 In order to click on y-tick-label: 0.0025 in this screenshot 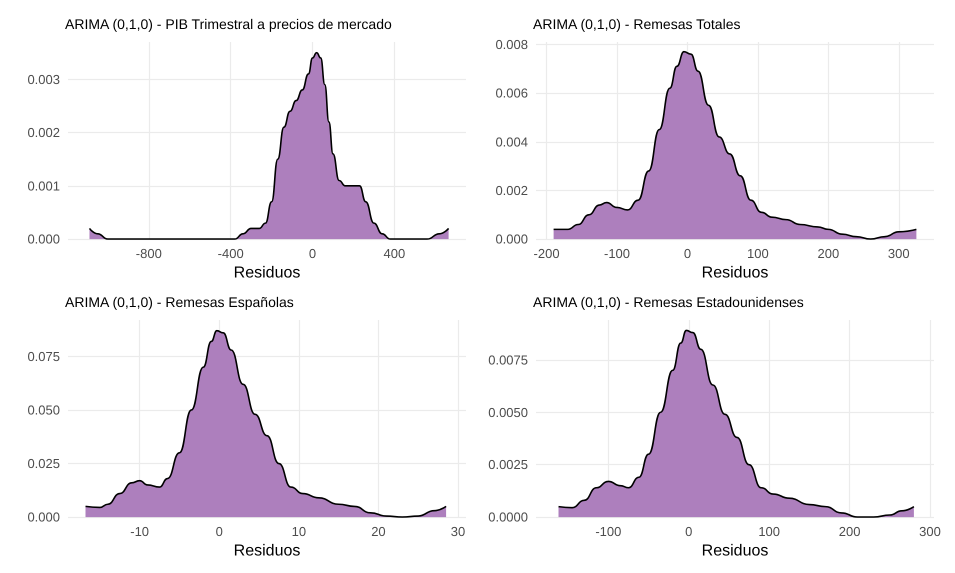, I will do `click(508, 464)`.